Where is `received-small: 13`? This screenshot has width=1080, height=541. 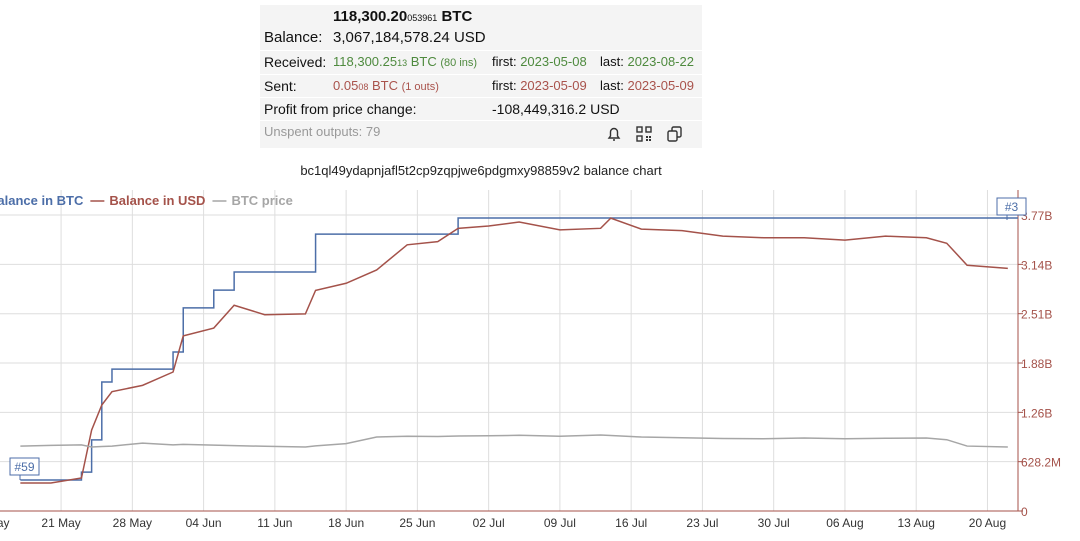
received-small: 13 is located at coordinates (402, 63).